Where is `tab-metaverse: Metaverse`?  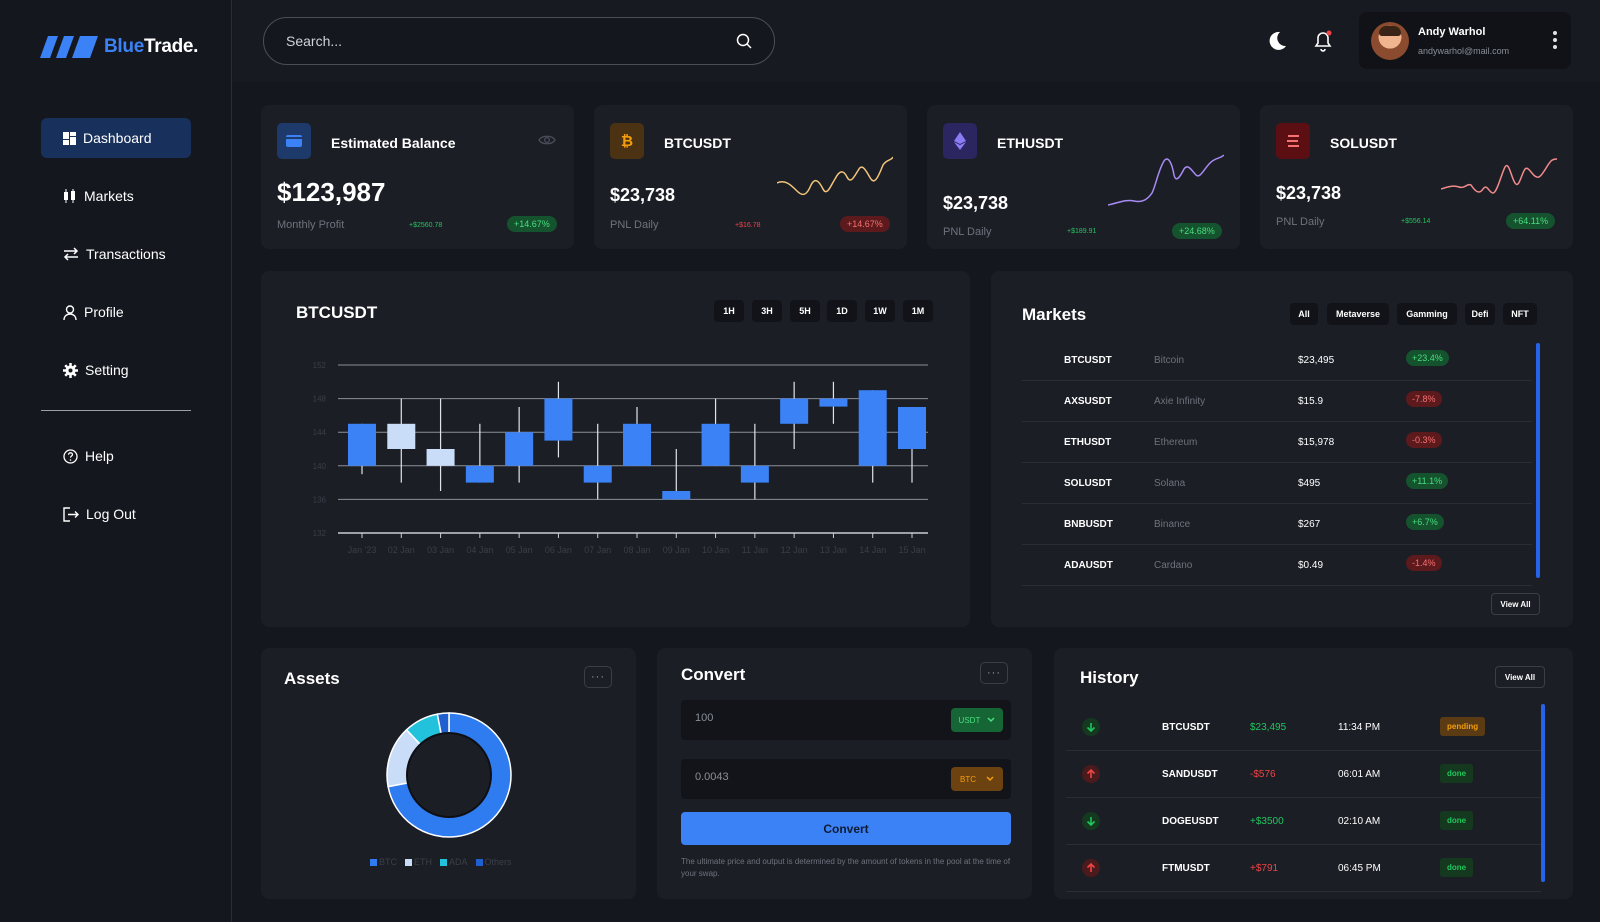 tab-metaverse: Metaverse is located at coordinates (1358, 314).